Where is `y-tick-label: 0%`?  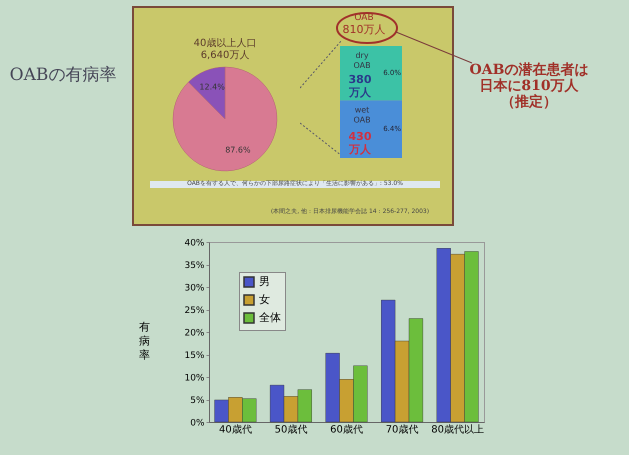 y-tick-label: 0% is located at coordinates (197, 423).